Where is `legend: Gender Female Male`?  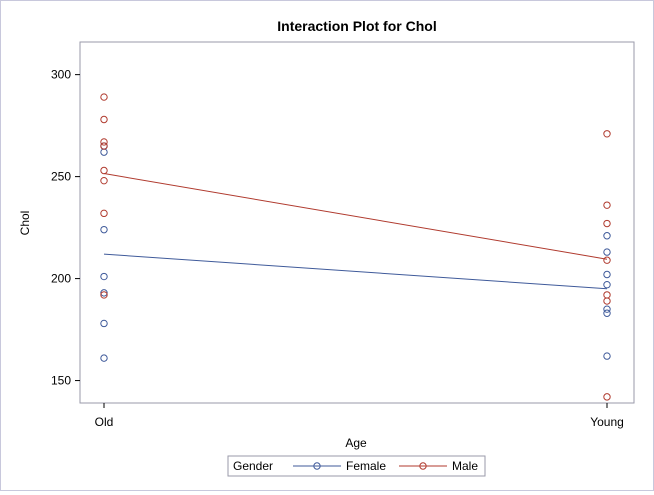 legend: Gender Female Male is located at coordinates (356, 466).